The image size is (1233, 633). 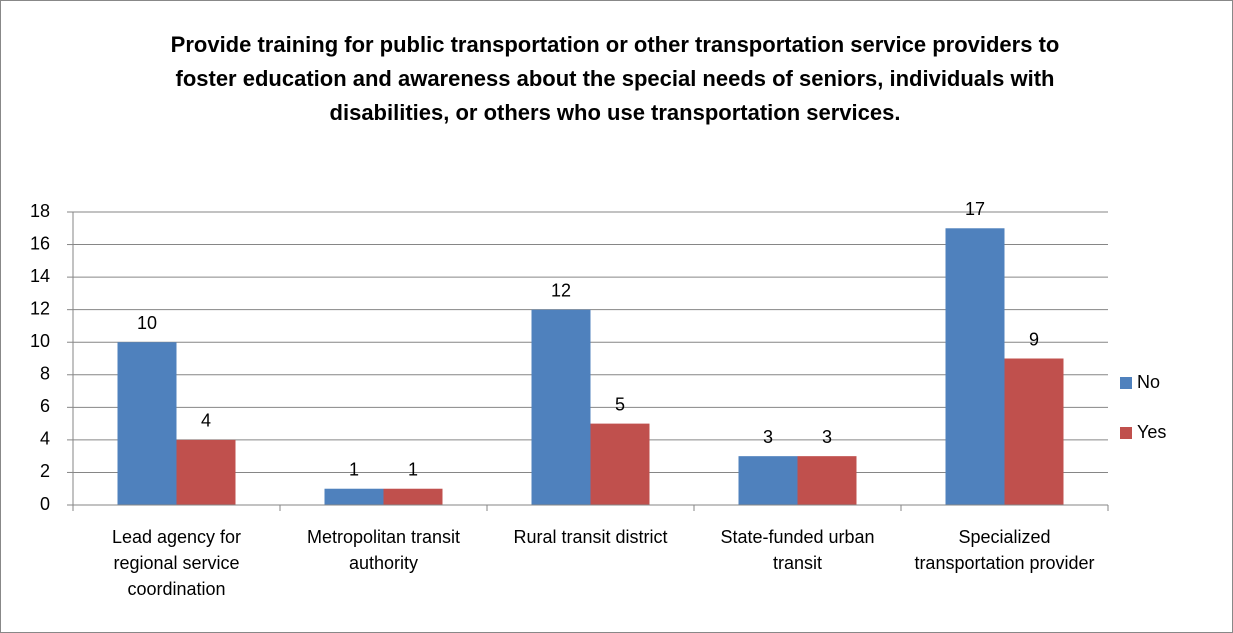 I want to click on data-label: 5, so click(x=620, y=404).